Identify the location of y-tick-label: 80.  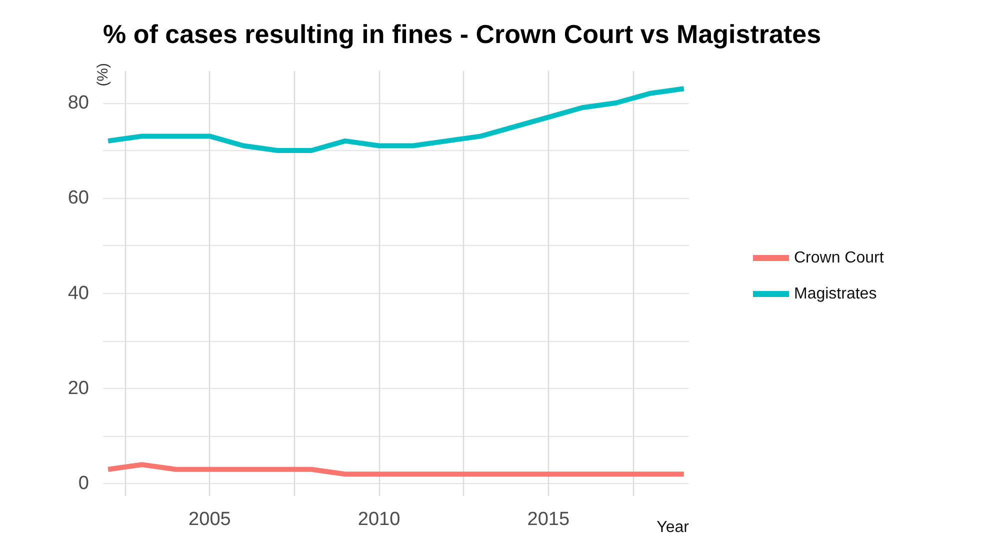
(78, 103).